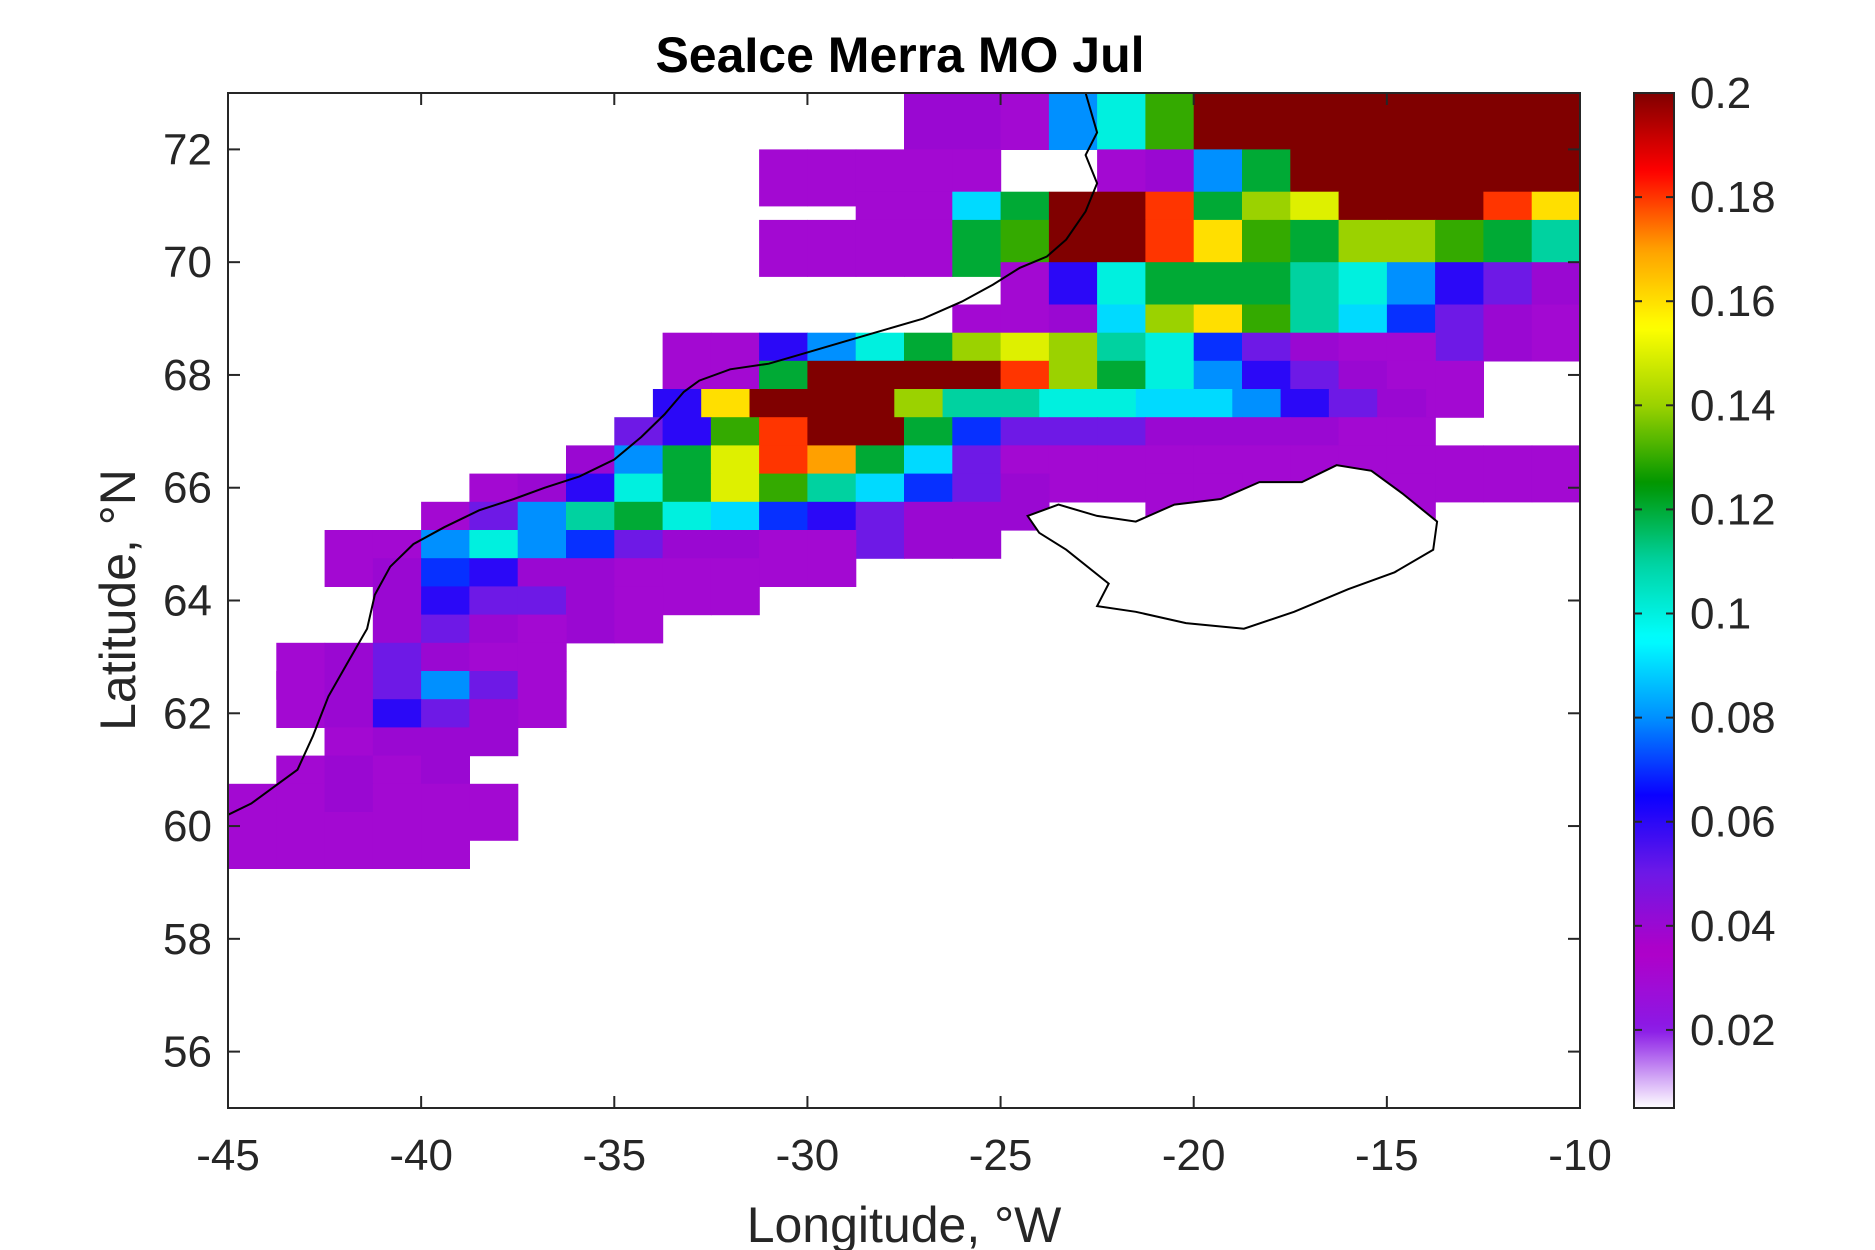  What do you see at coordinates (118, 600) in the screenshot?
I see `y-axis-label: Latitude, °N` at bounding box center [118, 600].